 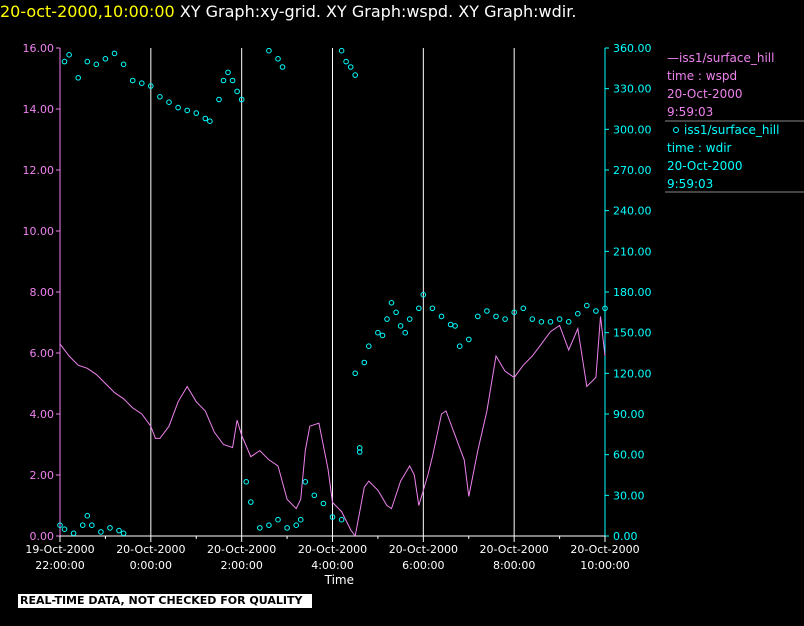 What do you see at coordinates (59, 565) in the screenshot?
I see `x-tick-label-time: 22:00:00` at bounding box center [59, 565].